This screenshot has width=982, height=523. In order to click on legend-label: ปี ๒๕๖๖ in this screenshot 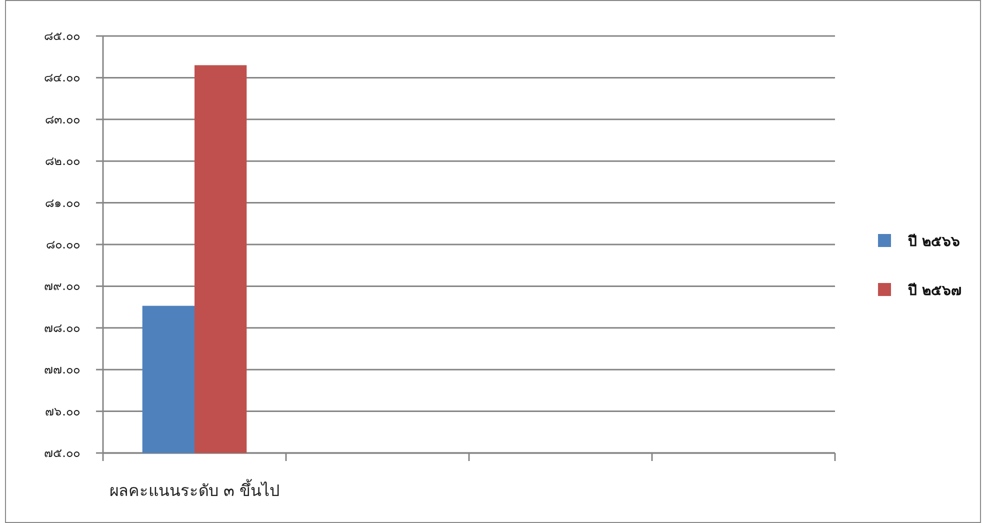, I will do `click(933, 242)`.